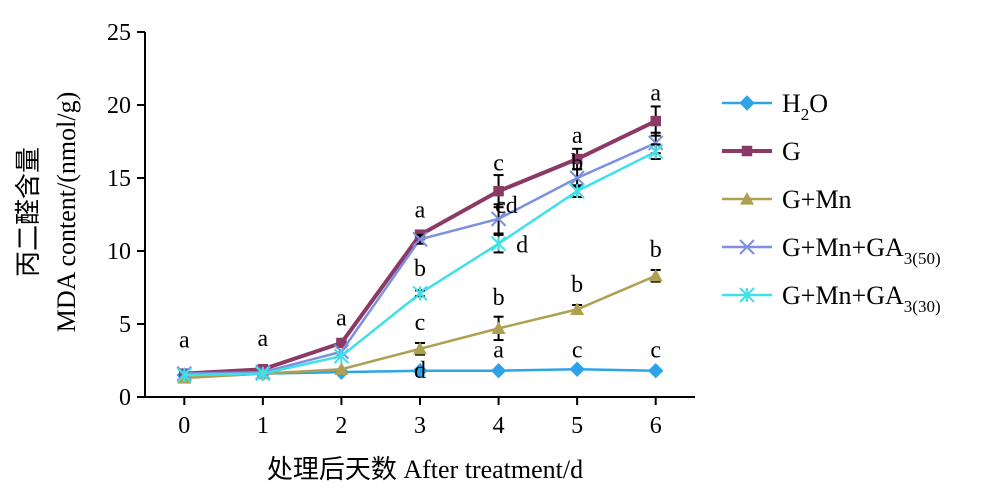 This screenshot has width=1000, height=500. I want to click on y-tick-label: 5, so click(125, 325).